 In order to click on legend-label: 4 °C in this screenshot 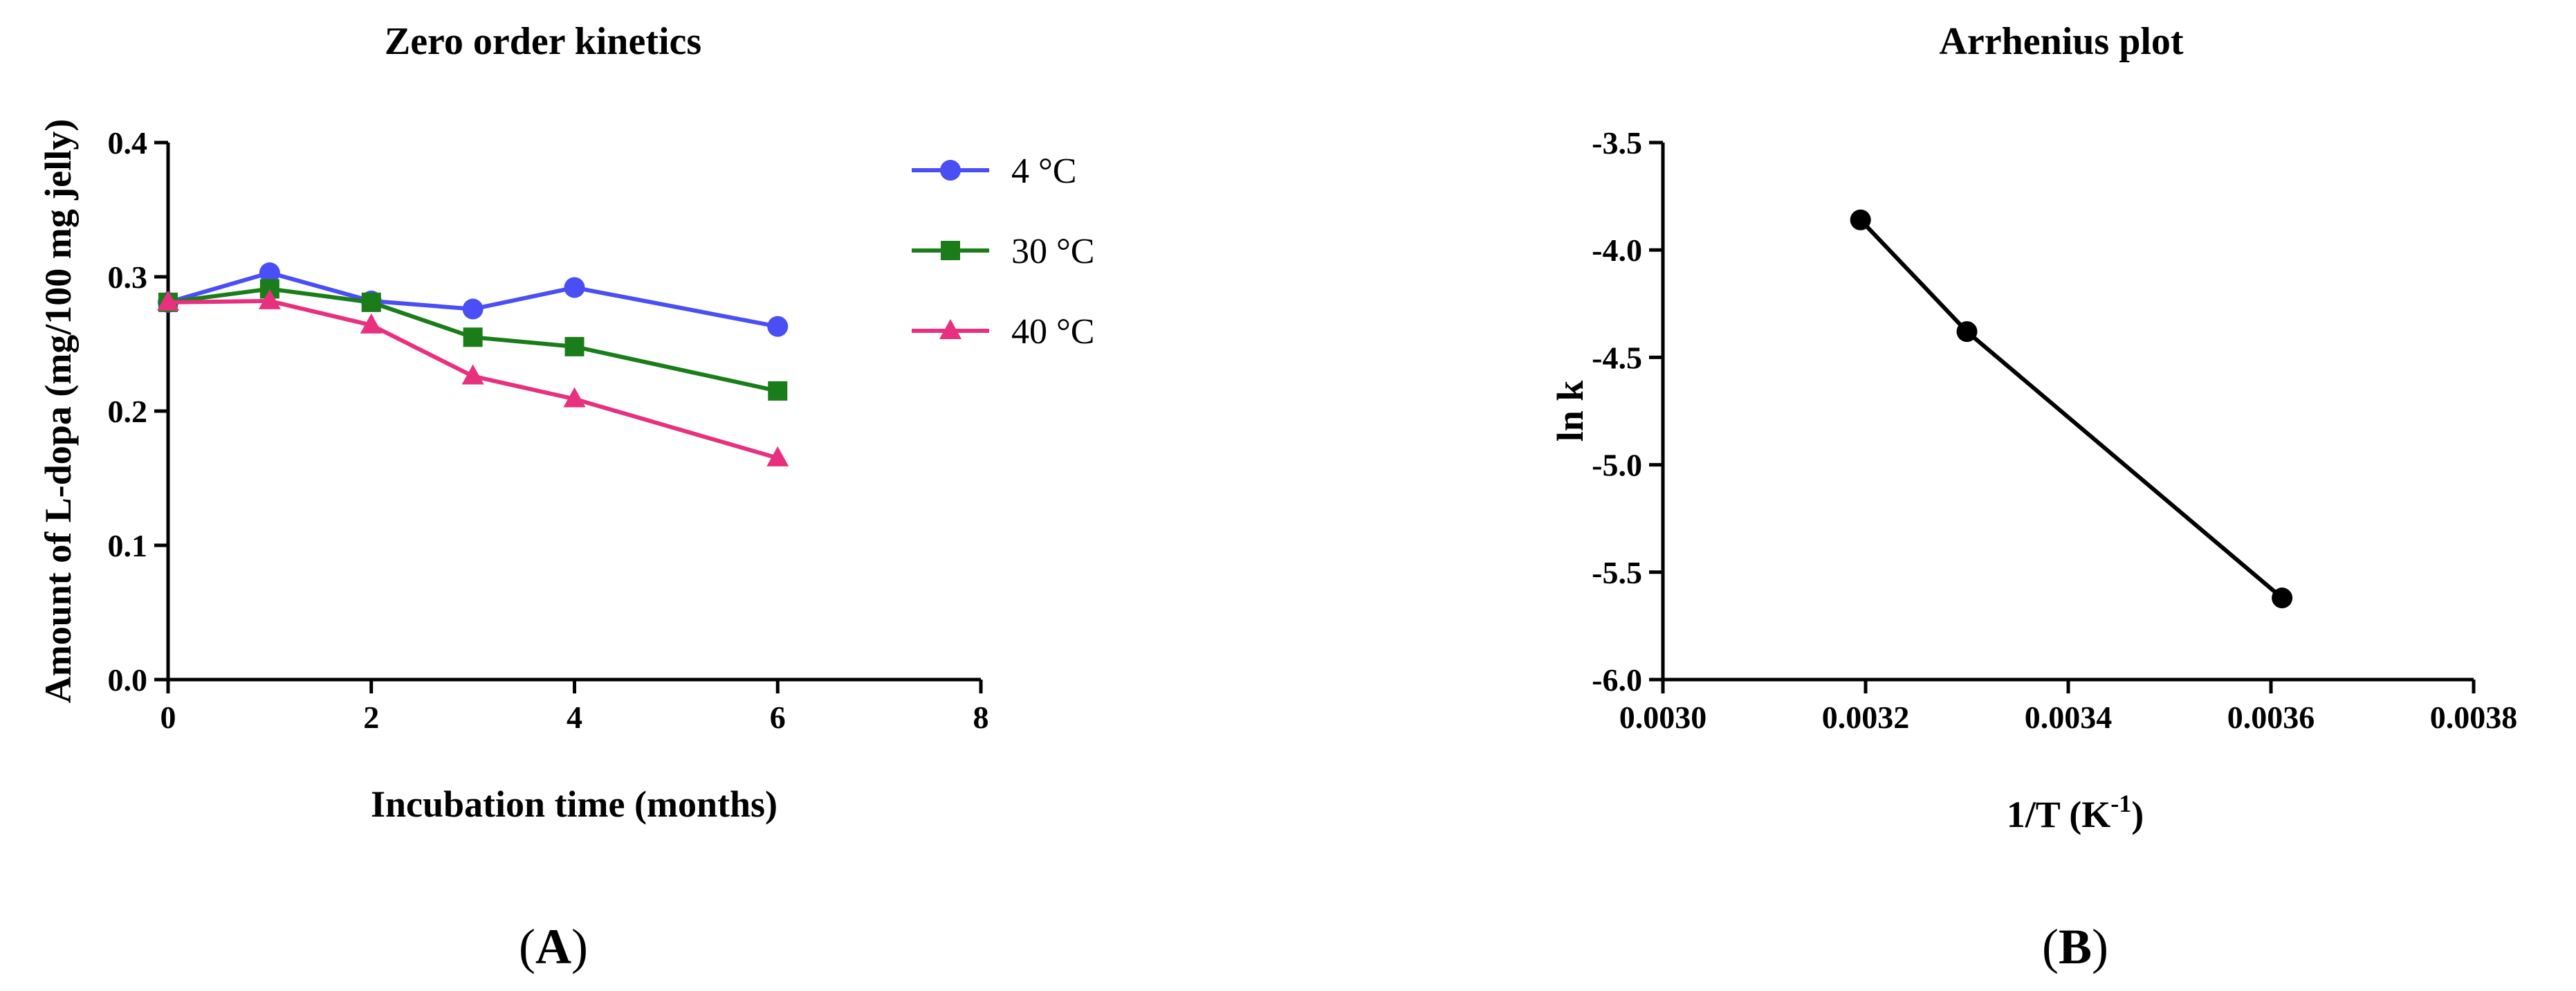, I will do `click(1043, 171)`.